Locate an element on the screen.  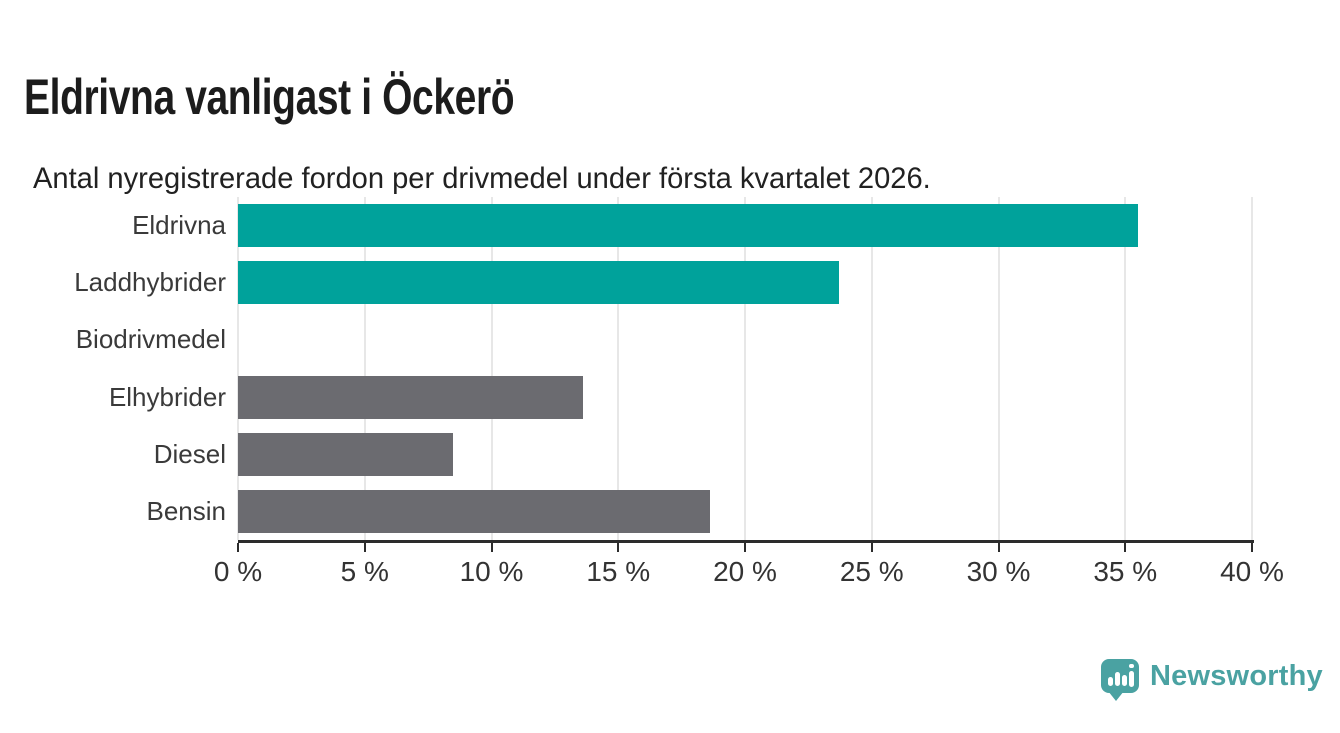
tick-label: 30 % is located at coordinates (998, 571).